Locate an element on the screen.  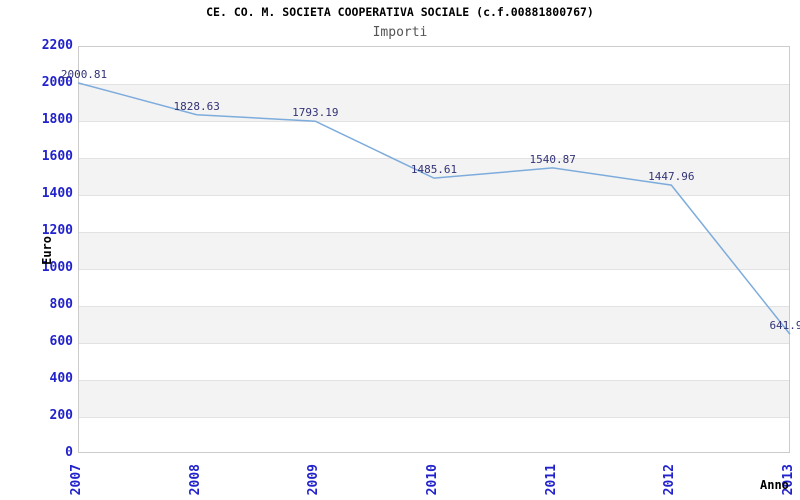
y-tick-label: 1600 is located at coordinates (57, 156).